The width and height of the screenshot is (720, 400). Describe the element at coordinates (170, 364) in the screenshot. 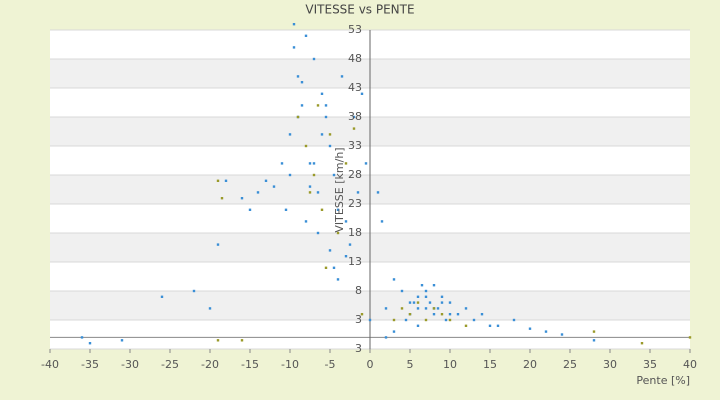

I see `x-tick-label: -25` at that location.